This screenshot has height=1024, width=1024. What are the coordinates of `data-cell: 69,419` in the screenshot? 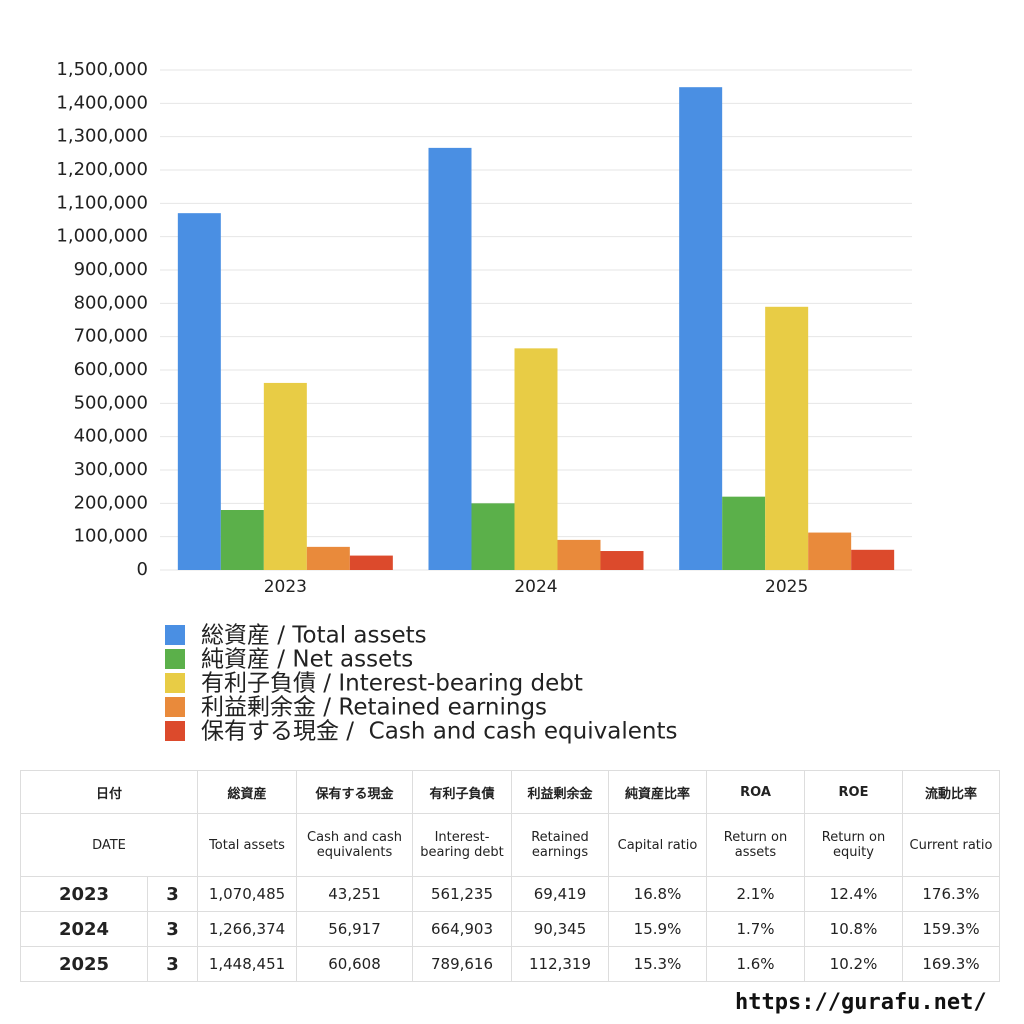 It's located at (560, 894).